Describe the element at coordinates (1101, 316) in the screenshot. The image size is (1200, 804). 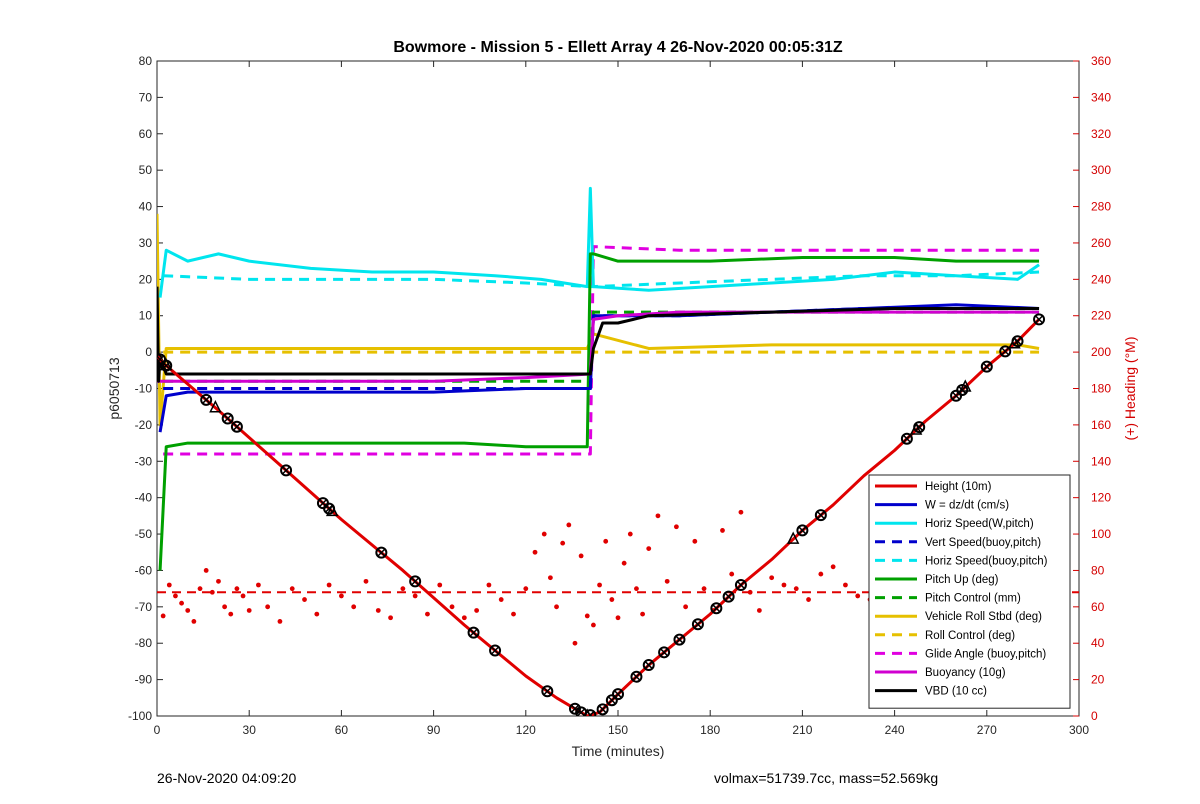
I see `y2-tick-label: 220` at that location.